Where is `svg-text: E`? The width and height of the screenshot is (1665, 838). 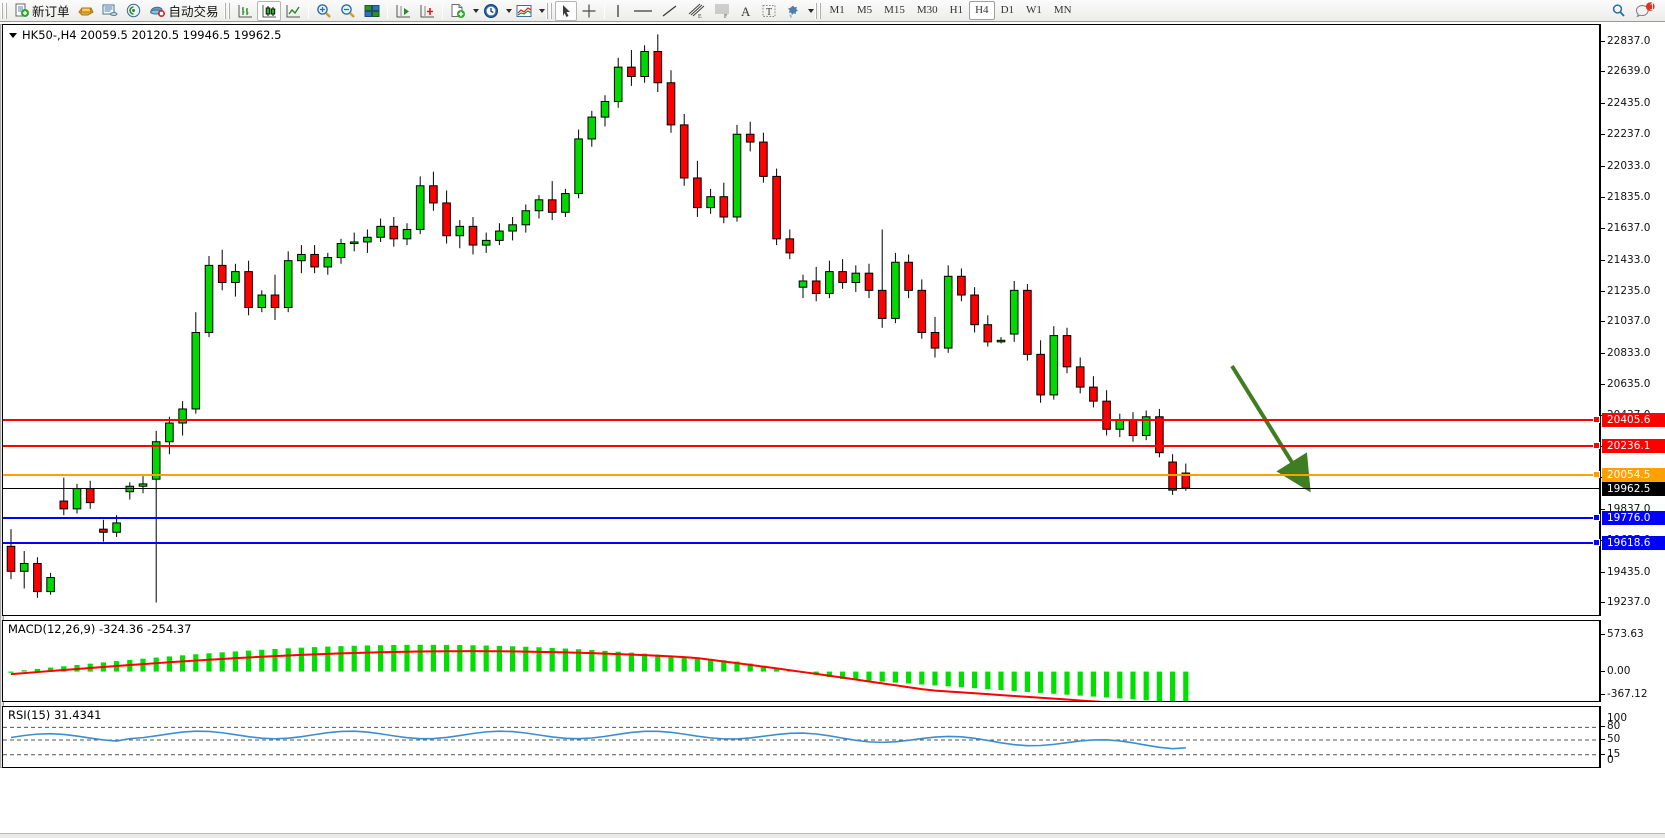
svg-text: E is located at coordinates (700, 16).